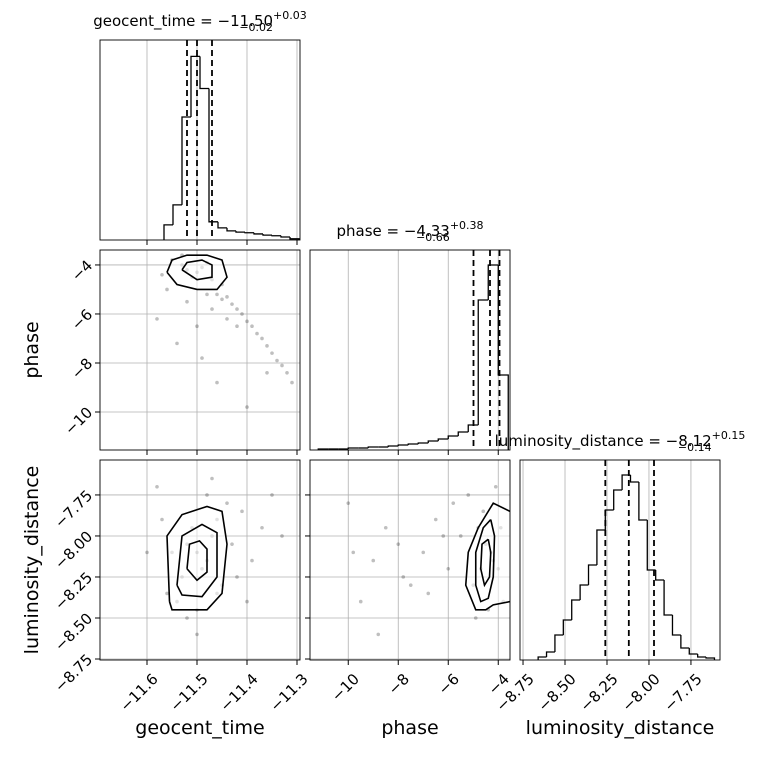 The height and width of the screenshot is (760, 760). I want to click on title-main: geocent_time = −11.50, so click(183, 21).